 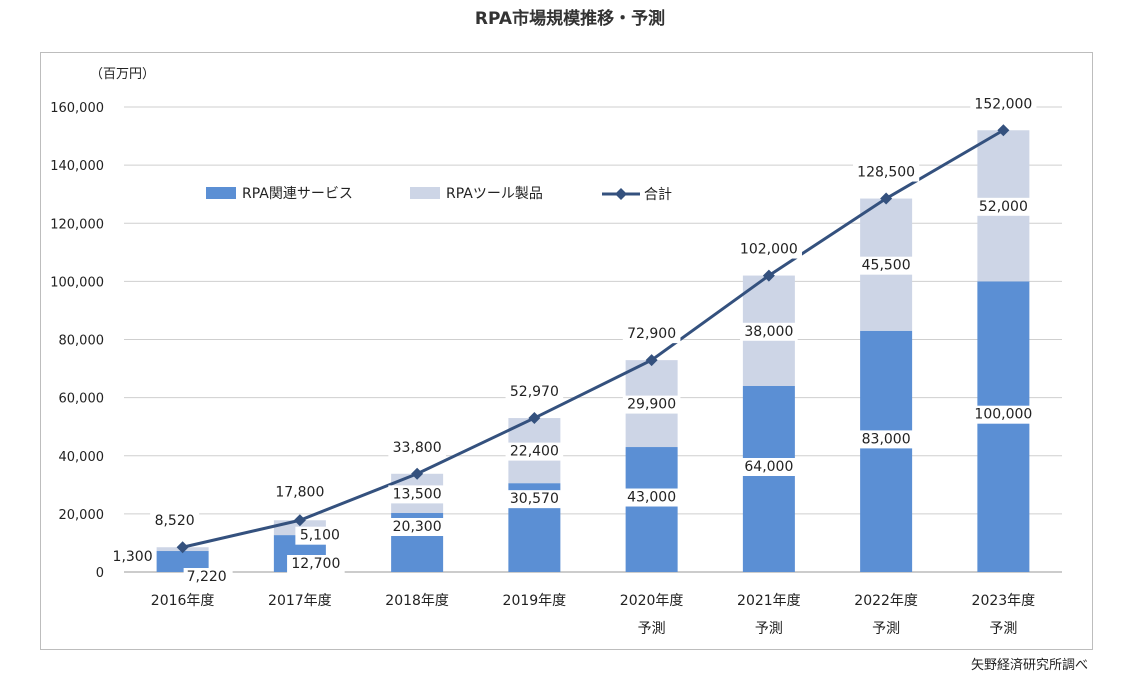 I want to click on label-service: 100,000, so click(x=1003, y=415).